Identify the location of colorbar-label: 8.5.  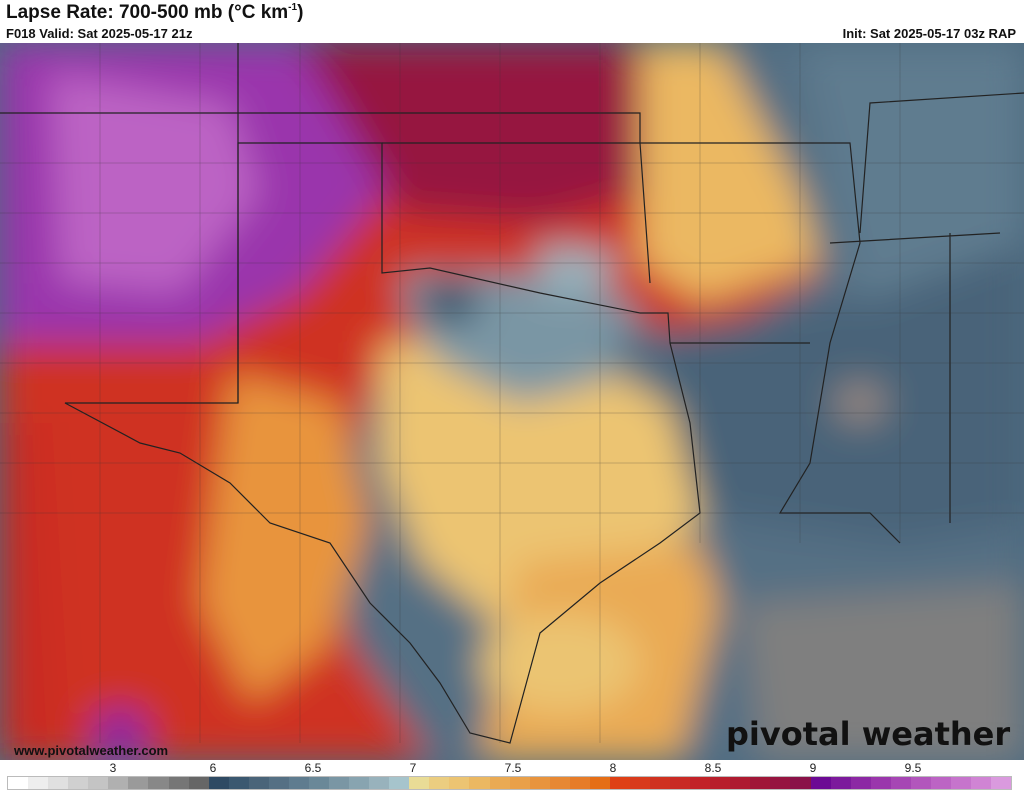
(713, 768).